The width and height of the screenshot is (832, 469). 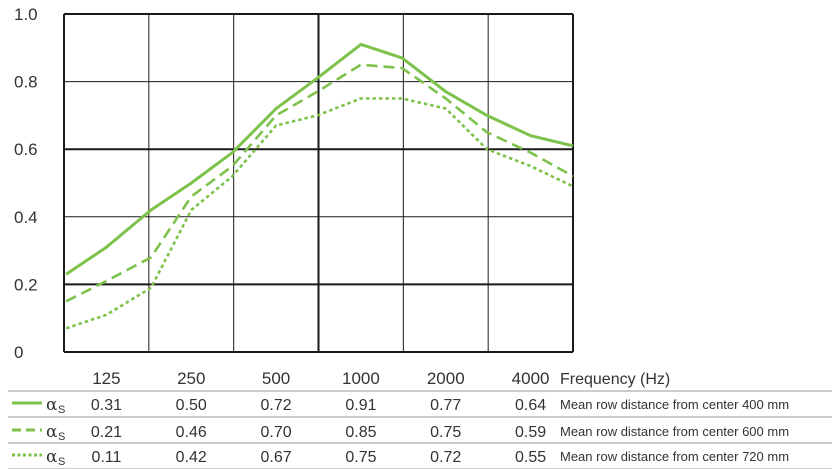 What do you see at coordinates (106, 378) in the screenshot?
I see `x-tick-label: 125` at bounding box center [106, 378].